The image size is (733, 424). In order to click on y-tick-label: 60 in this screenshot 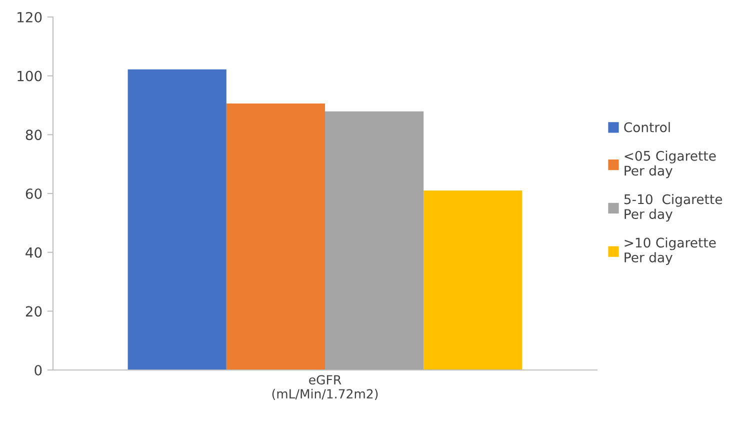, I will do `click(34, 193)`.